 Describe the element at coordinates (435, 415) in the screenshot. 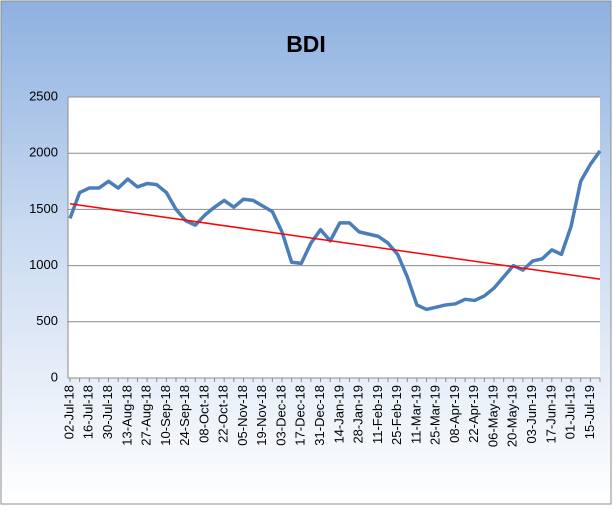

I see `x-tick-label: 25-Mar-19` at that location.